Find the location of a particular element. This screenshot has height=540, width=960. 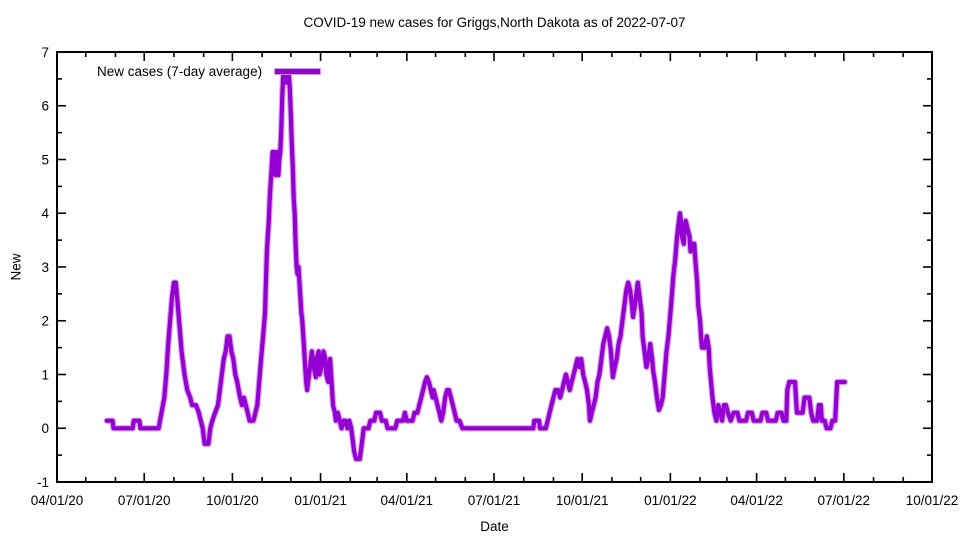

legend: New cases (7-day average) is located at coordinates (209, 71).